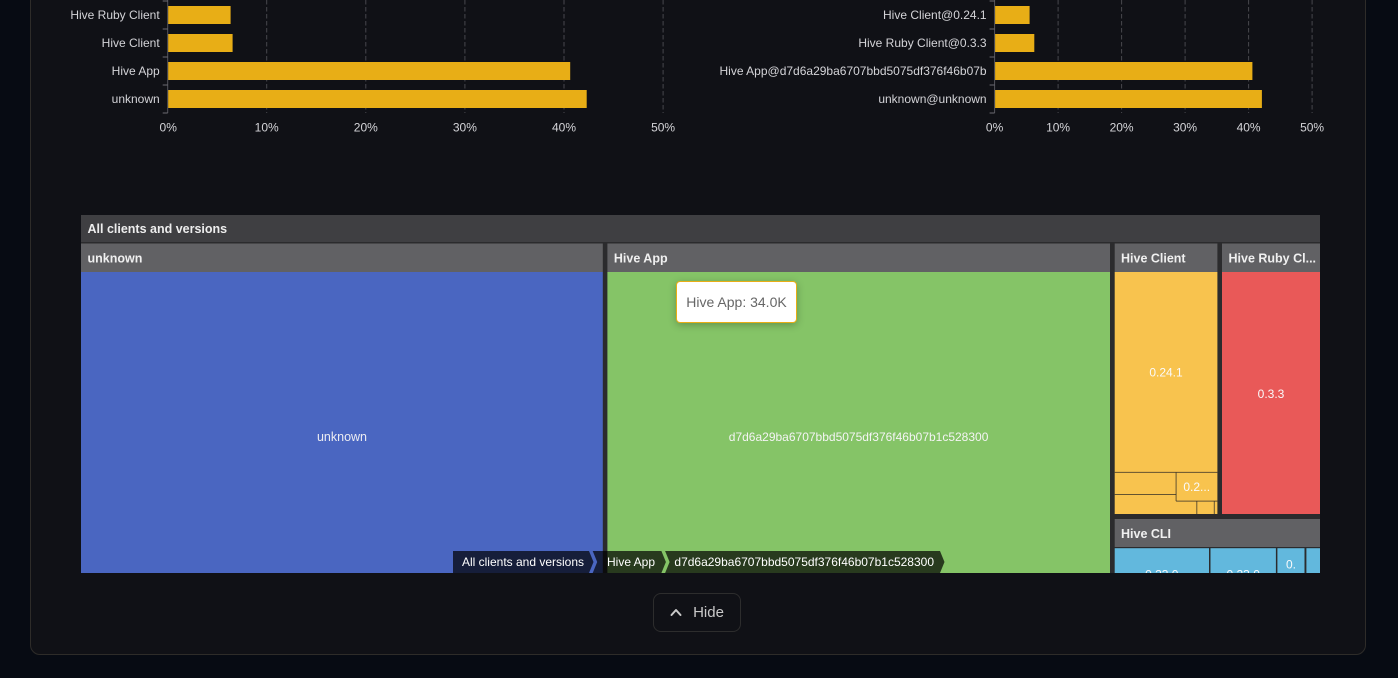  Describe the element at coordinates (1166, 373) in the screenshot. I see `svg-text: 0.24.1` at that location.